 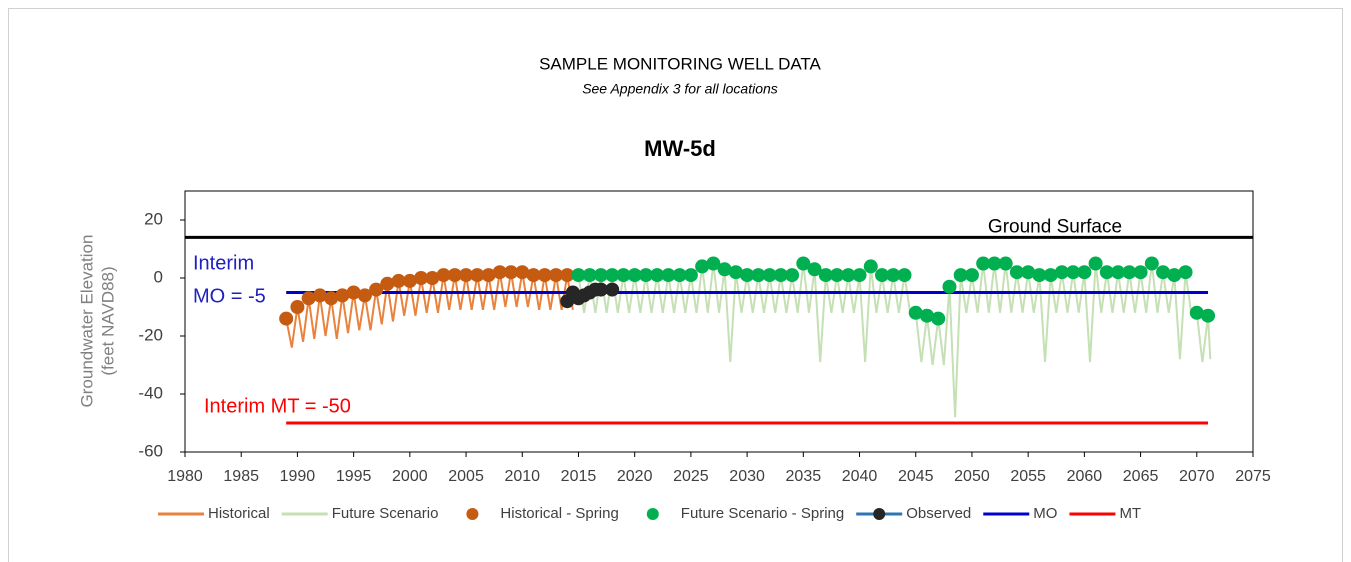 What do you see at coordinates (150, 392) in the screenshot?
I see `y-tick-label: -40` at bounding box center [150, 392].